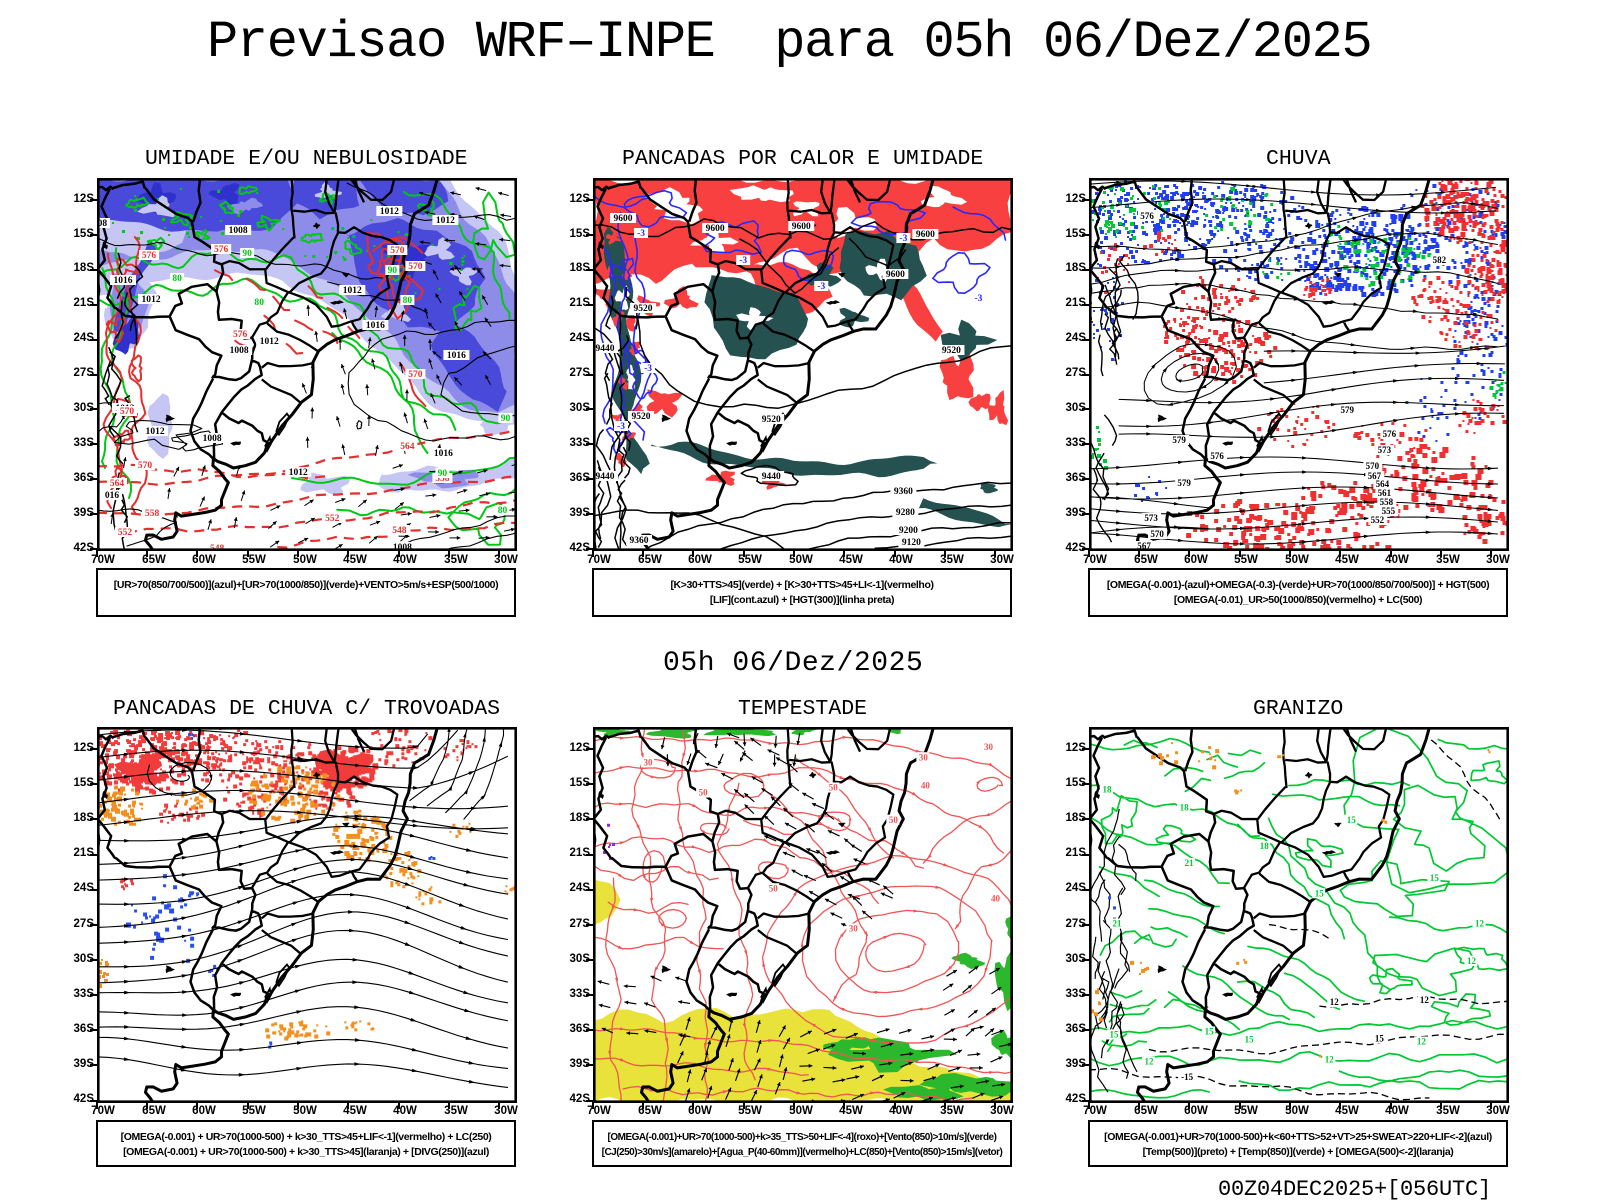  Describe the element at coordinates (1384, 493) in the screenshot. I see `svg-text: 561` at that location.